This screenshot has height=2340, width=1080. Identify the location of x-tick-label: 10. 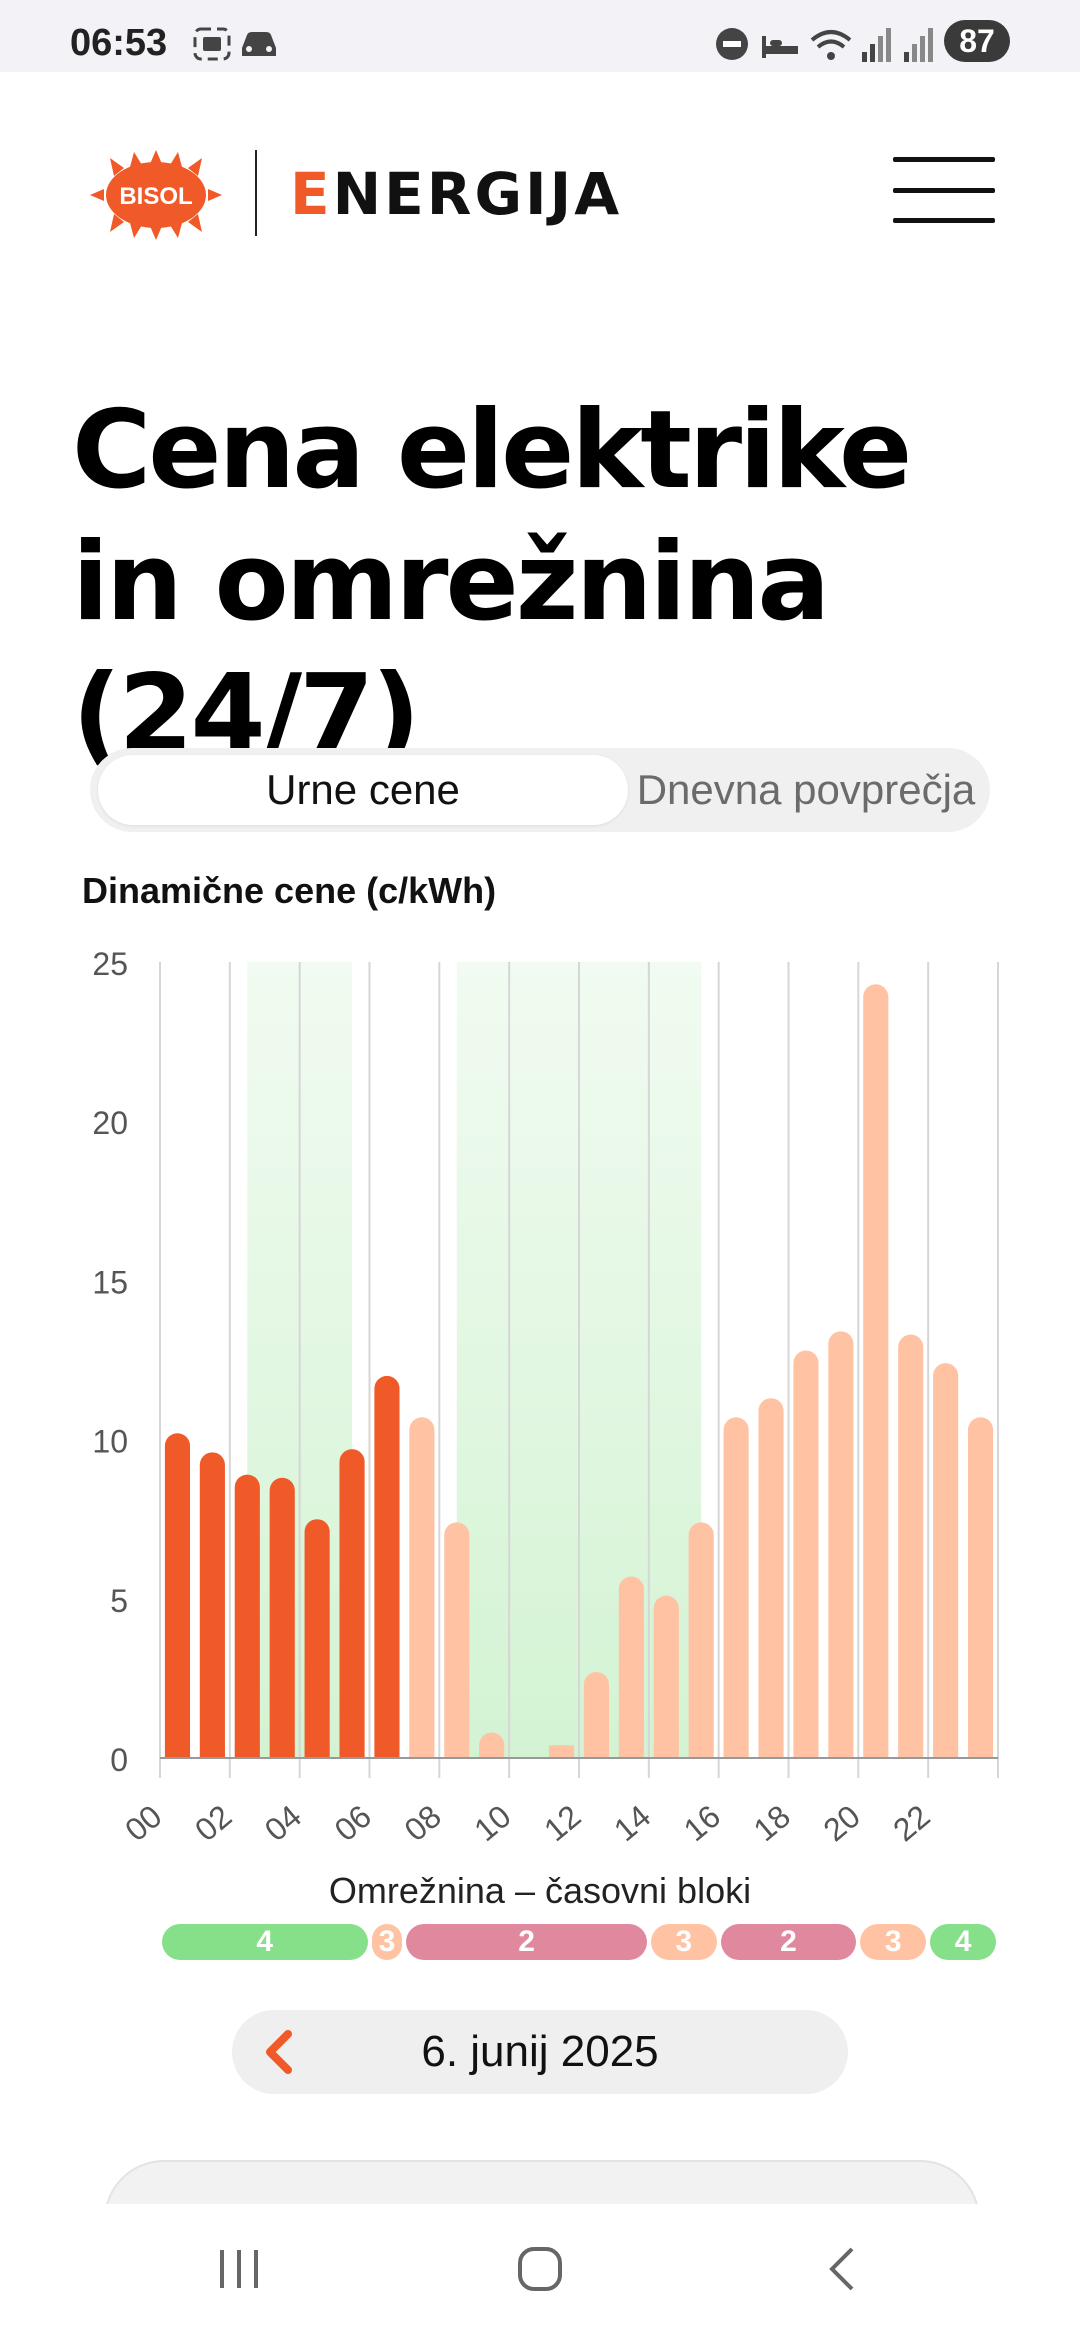
(492, 1823).